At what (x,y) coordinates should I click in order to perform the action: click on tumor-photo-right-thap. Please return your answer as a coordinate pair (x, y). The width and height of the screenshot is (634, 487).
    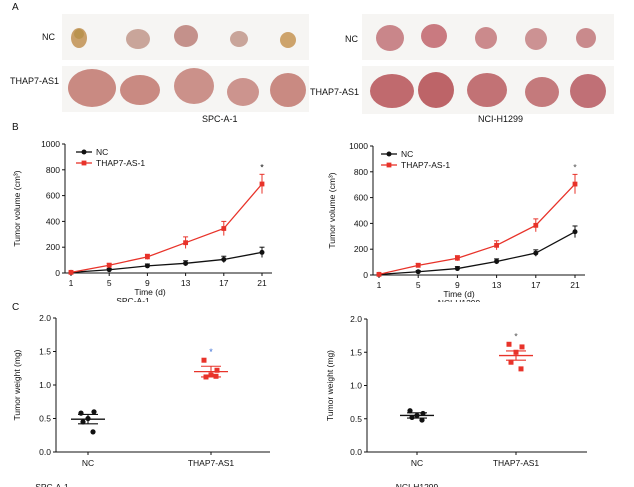
    Looking at the image, I should click on (488, 90).